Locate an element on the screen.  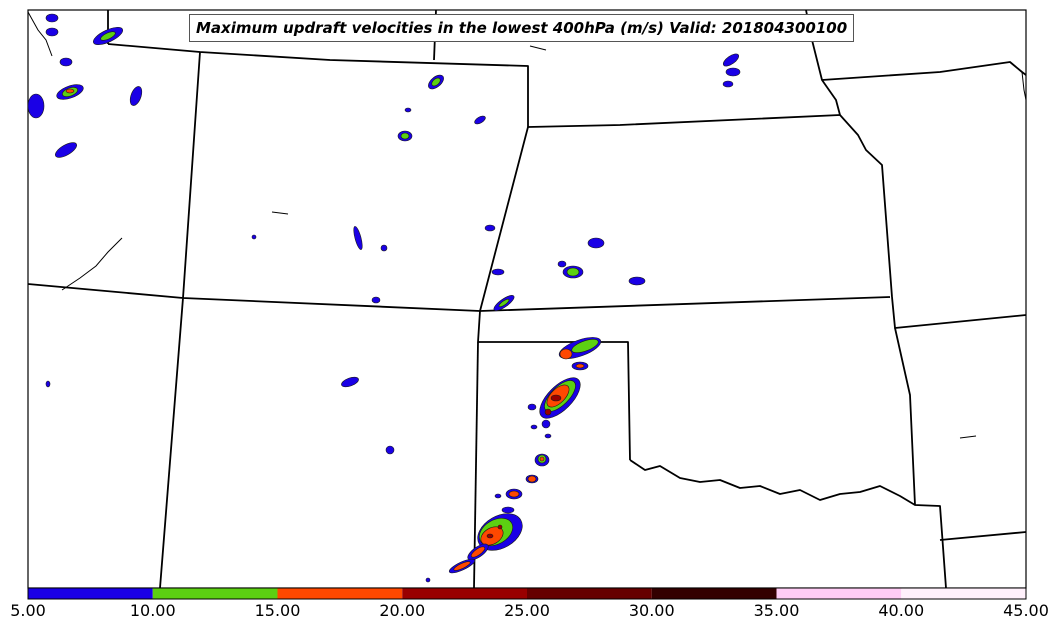
colorbar is located at coordinates (527, 593).